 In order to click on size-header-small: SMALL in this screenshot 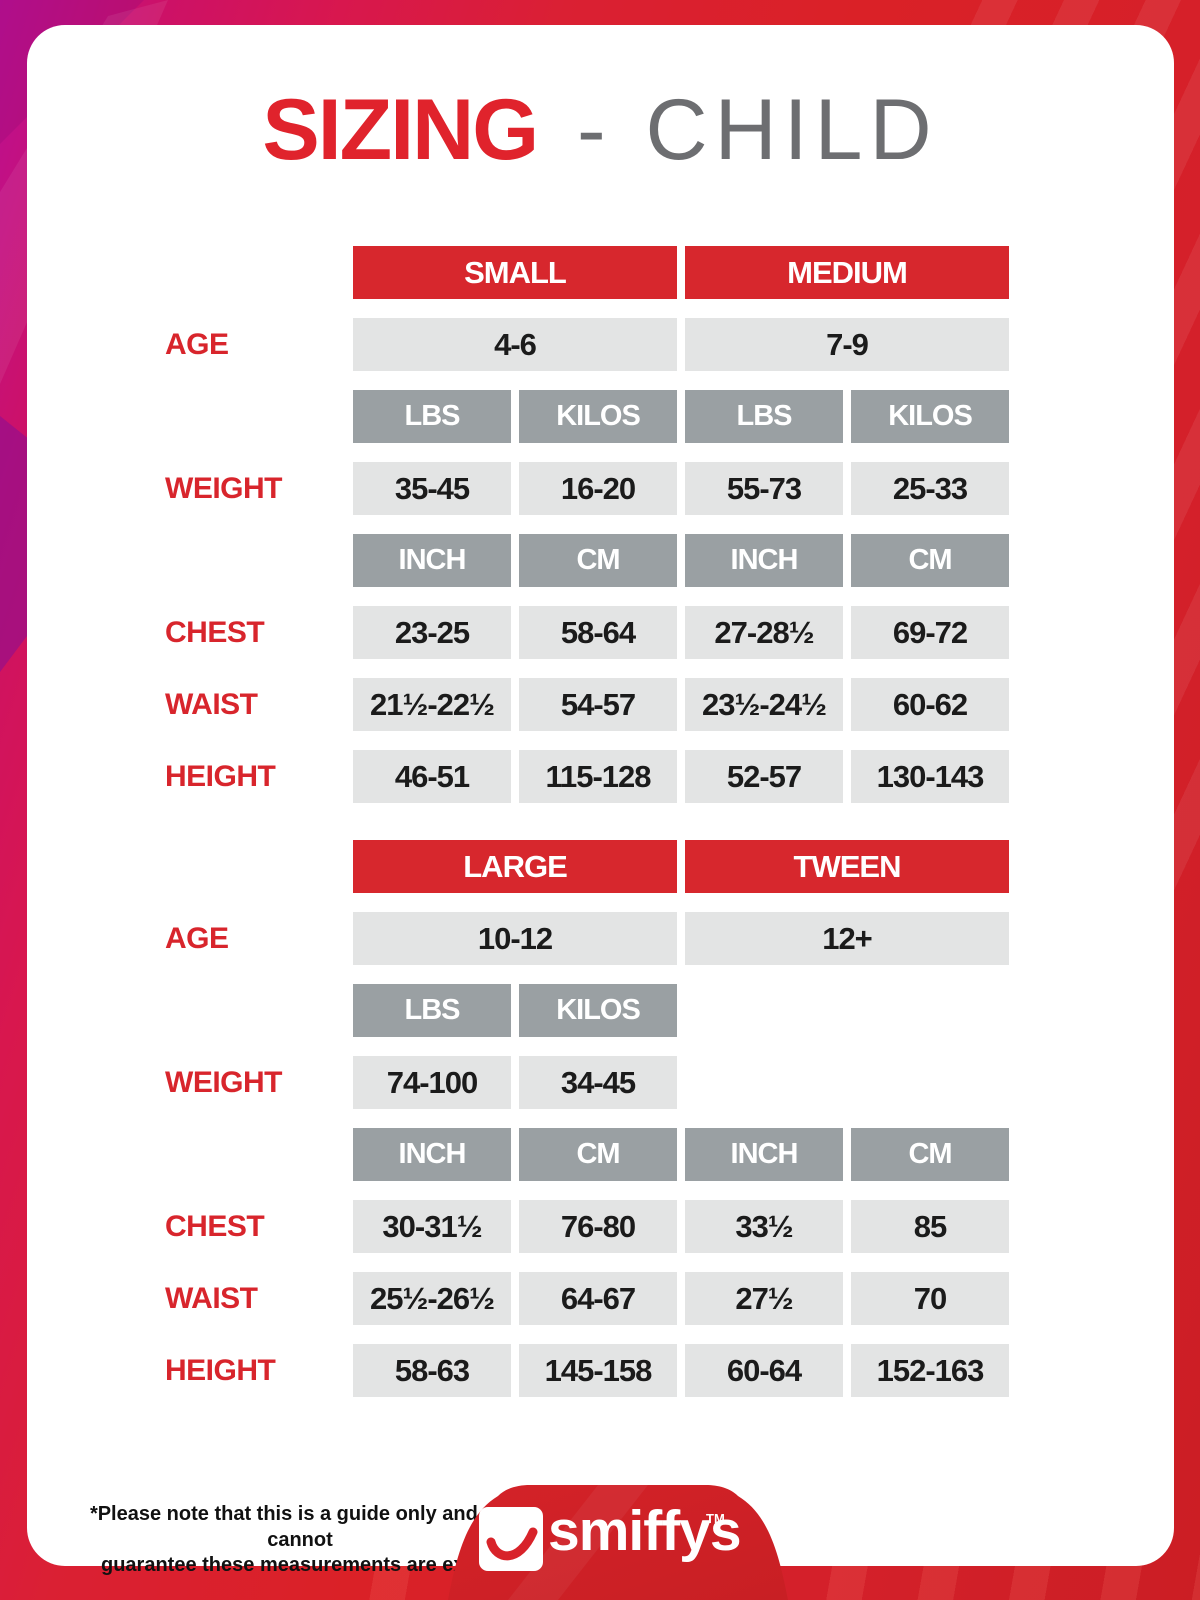, I will do `click(515, 272)`.